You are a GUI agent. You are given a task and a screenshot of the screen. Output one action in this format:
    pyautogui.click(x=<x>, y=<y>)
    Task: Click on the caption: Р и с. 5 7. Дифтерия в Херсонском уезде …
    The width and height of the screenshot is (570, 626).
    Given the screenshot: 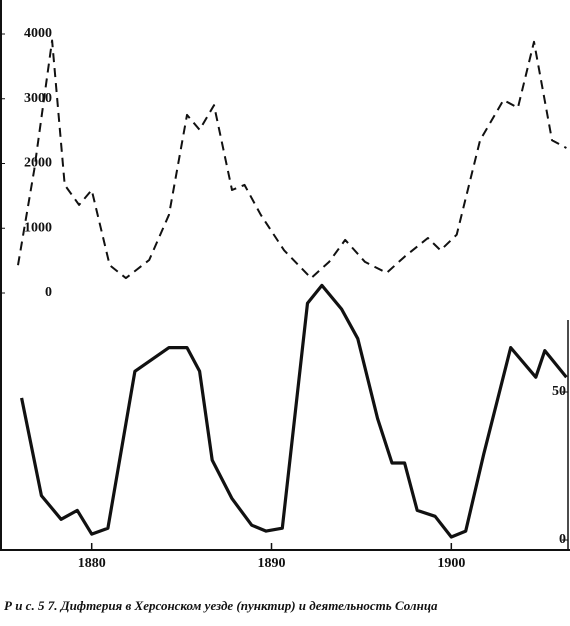 What is the action you would take?
    pyautogui.click(x=221, y=605)
    